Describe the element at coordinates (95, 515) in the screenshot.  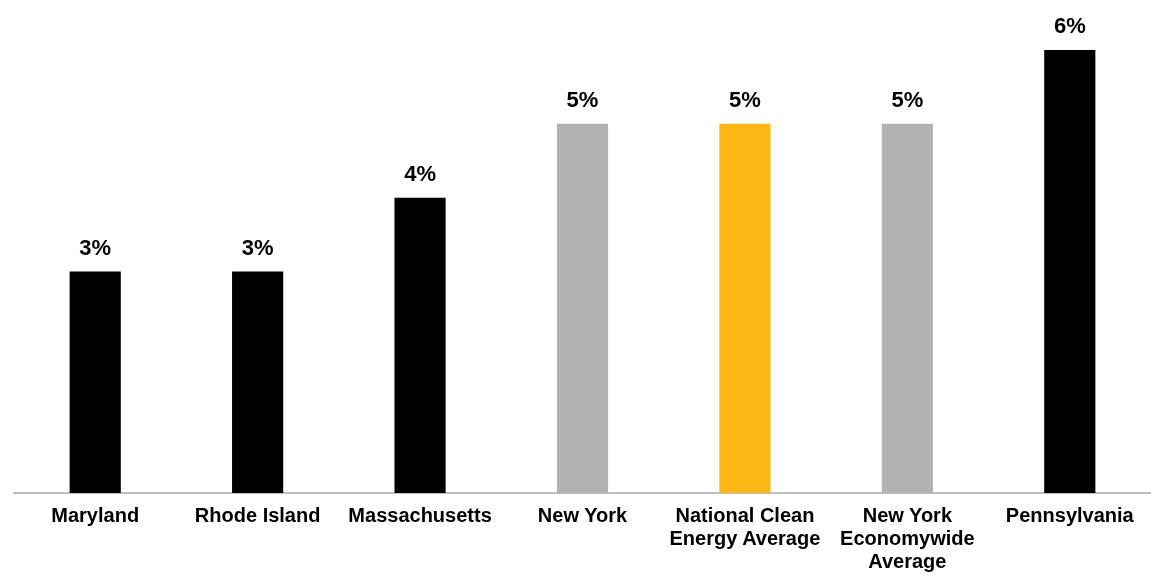
I see `x-tick-label: Maryland` at that location.